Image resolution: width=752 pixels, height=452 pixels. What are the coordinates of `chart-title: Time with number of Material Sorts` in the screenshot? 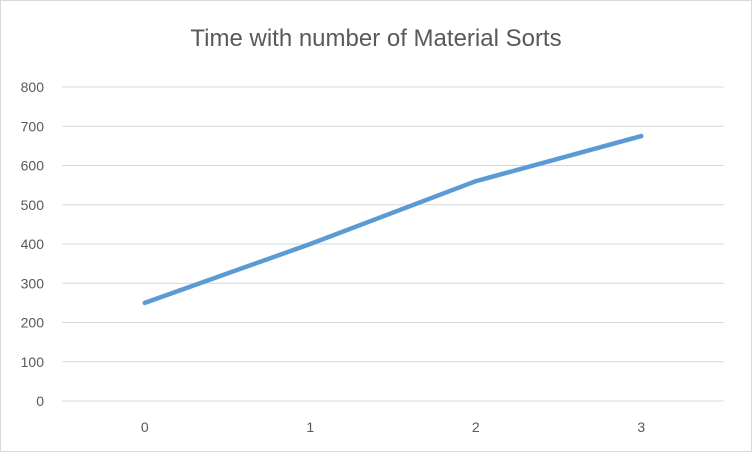 It's located at (376, 38).